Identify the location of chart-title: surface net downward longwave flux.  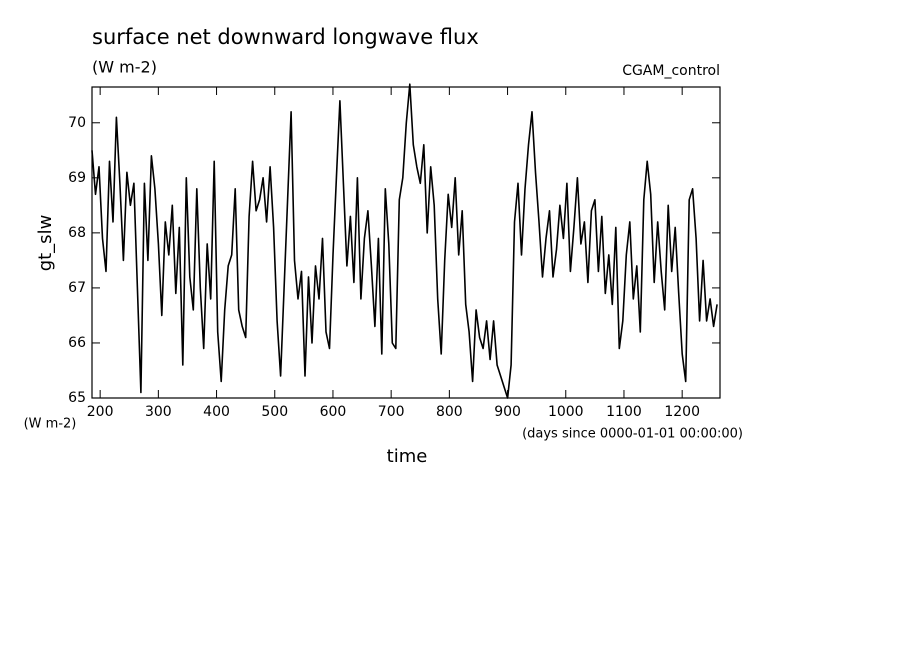
(285, 37).